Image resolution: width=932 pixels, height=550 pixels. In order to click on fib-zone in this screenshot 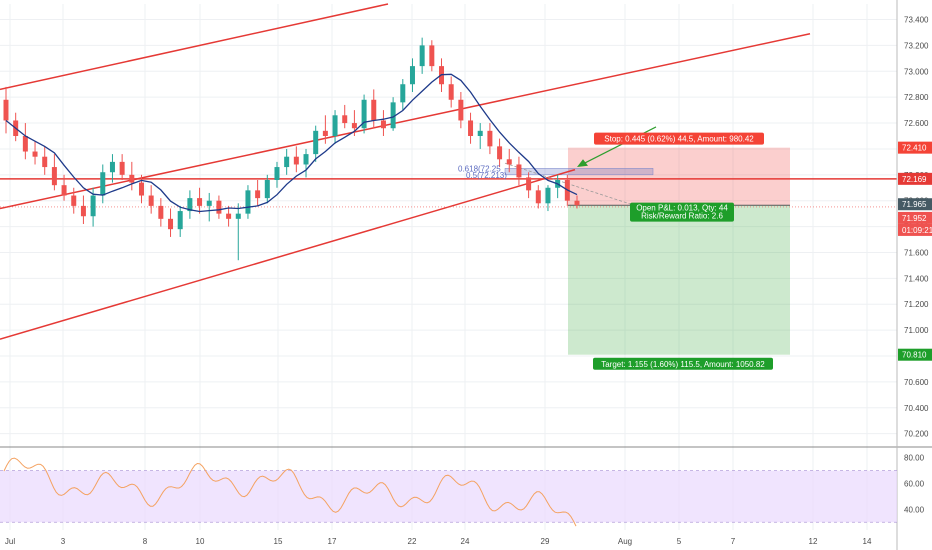, I will do `click(579, 172)`.